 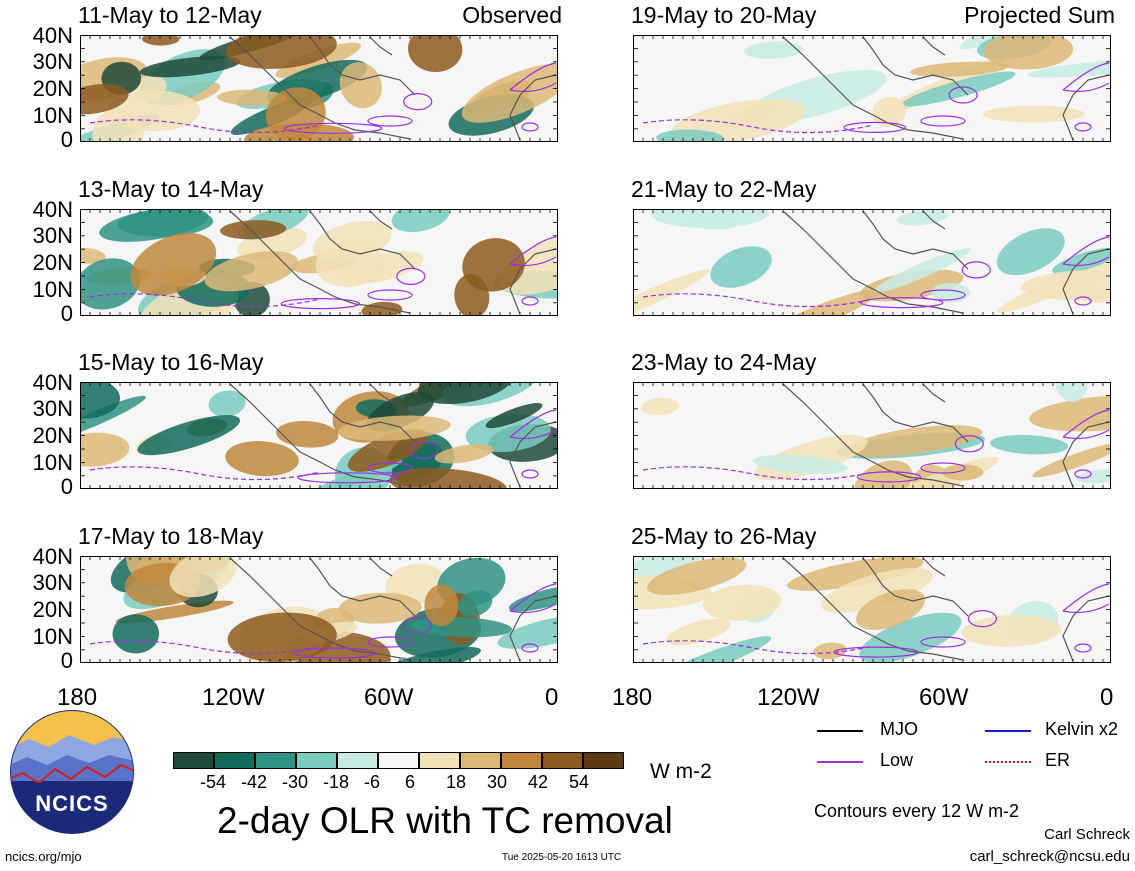 I want to click on lon-label-180-left: 180, so click(x=77, y=697).